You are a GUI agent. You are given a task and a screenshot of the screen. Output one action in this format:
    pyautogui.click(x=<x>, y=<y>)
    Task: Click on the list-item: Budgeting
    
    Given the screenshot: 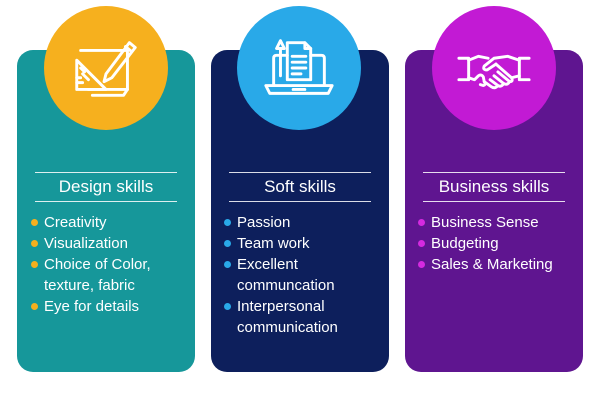 What is the action you would take?
    pyautogui.click(x=498, y=243)
    